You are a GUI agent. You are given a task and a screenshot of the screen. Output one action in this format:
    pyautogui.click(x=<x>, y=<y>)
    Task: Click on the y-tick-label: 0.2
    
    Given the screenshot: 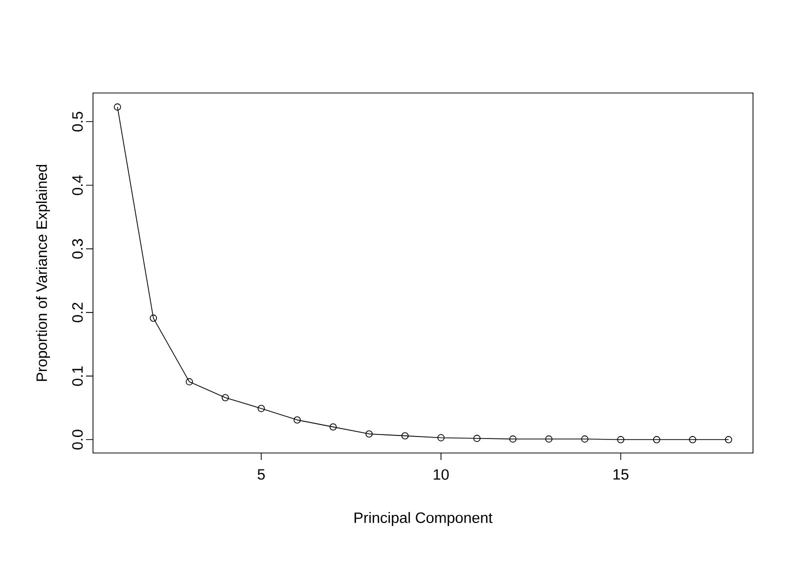 What is the action you would take?
    pyautogui.click(x=77, y=312)
    